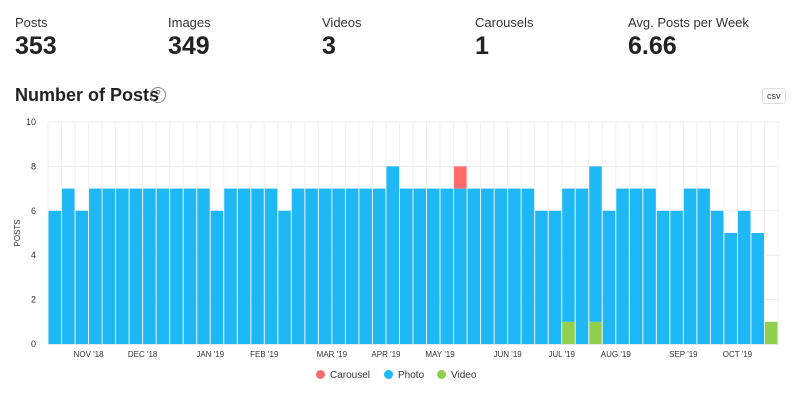  Describe the element at coordinates (36, 46) in the screenshot. I see `stat-value: 353` at that location.